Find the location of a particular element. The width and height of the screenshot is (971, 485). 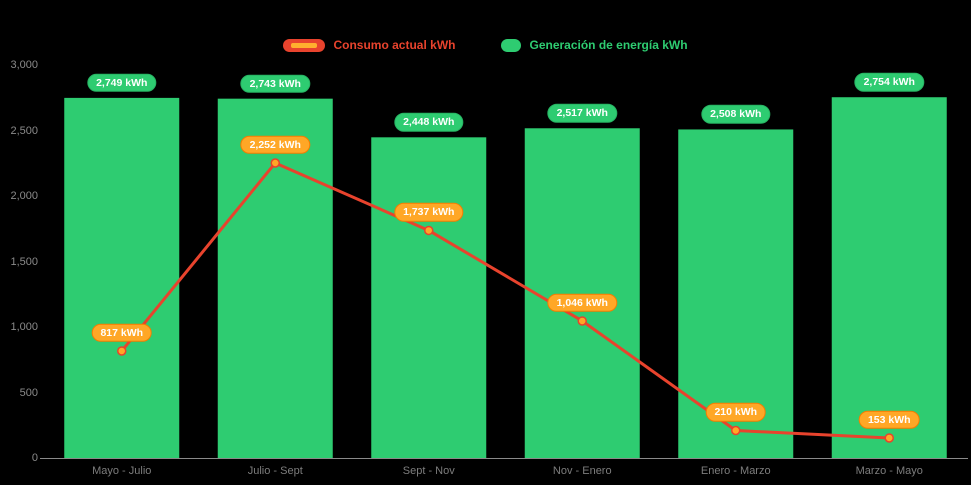

bar-value-label: 2,749 kWh is located at coordinates (122, 83).